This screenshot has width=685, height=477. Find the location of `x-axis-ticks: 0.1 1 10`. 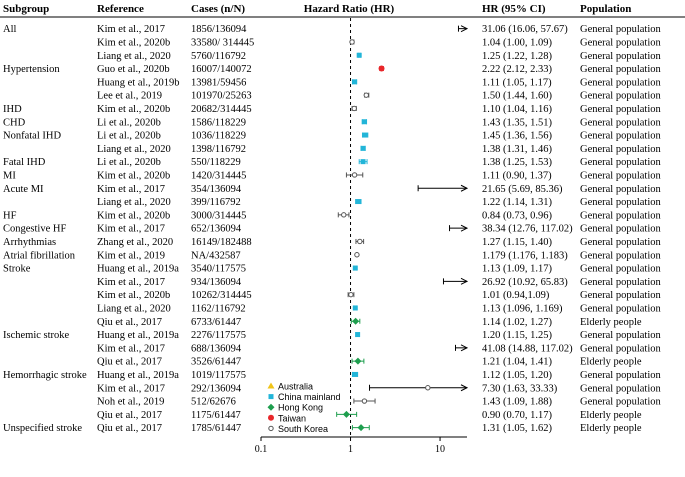

x-axis-ticks: 0.1 1 10 is located at coordinates (350, 446).